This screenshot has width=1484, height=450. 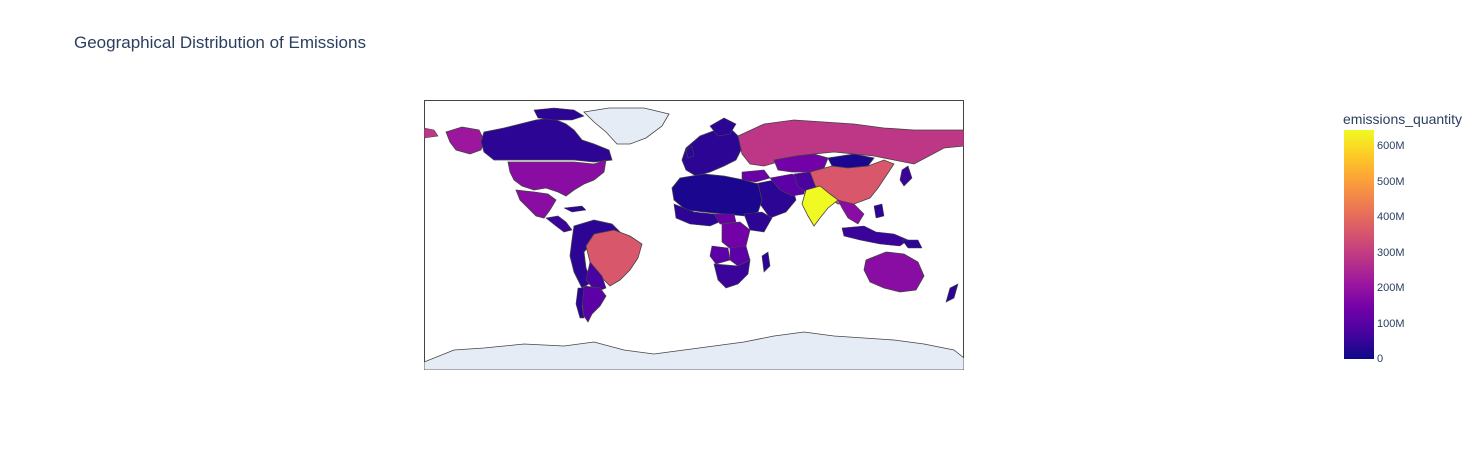 What do you see at coordinates (758, 222) in the screenshot?
I see `region-east-africa` at bounding box center [758, 222].